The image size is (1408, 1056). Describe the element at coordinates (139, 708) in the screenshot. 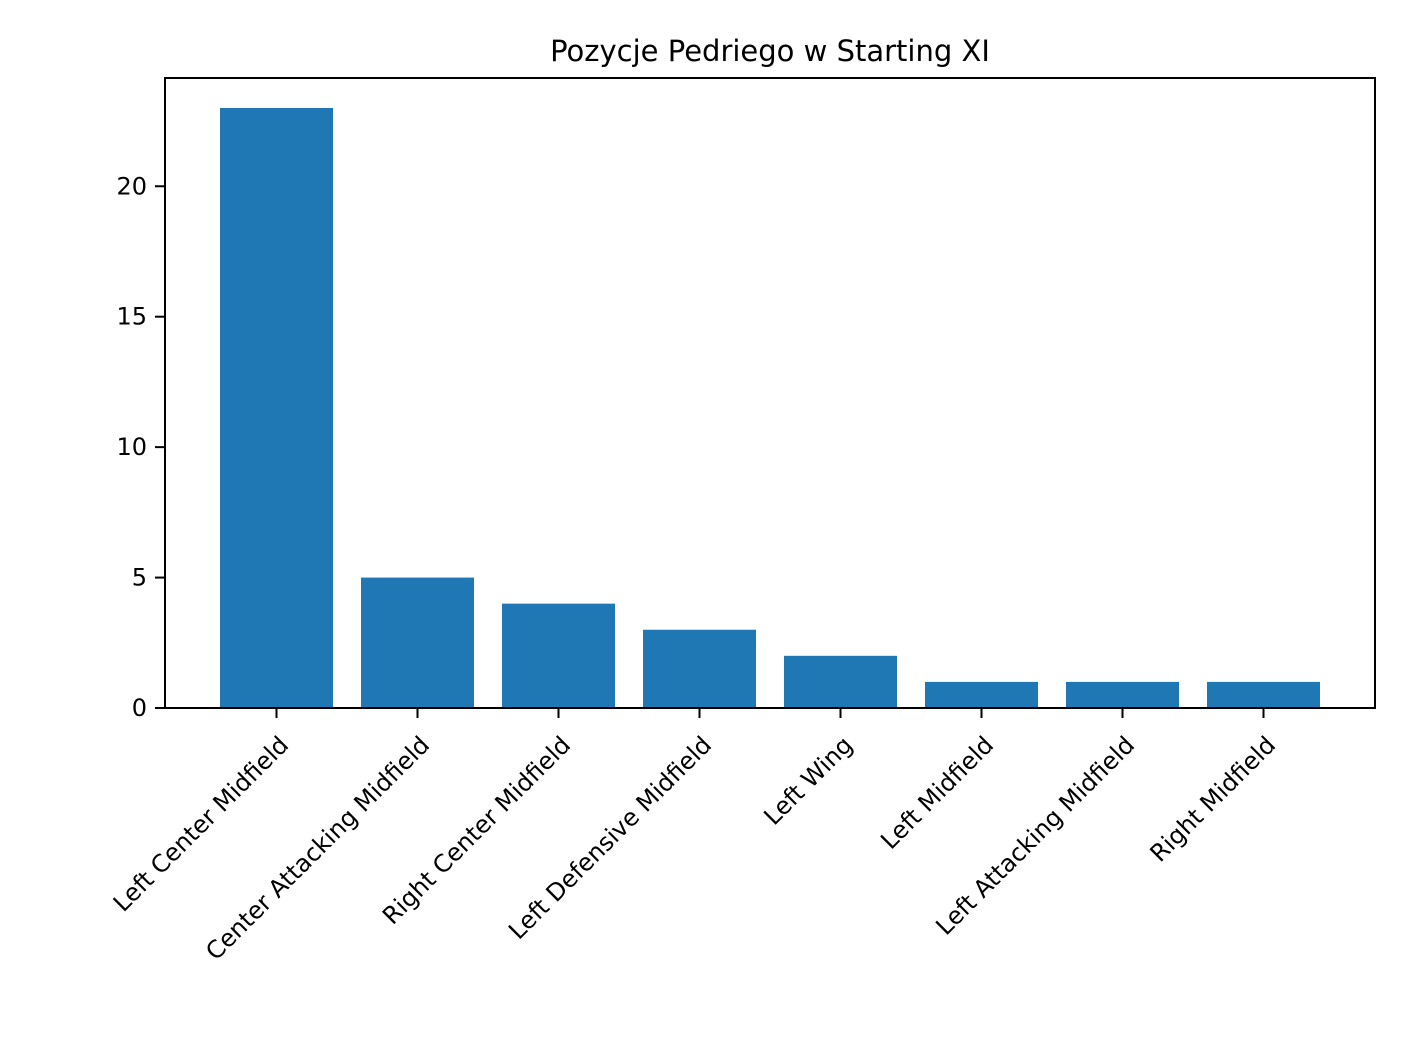

I see `y-tick-label-0: 0` at that location.